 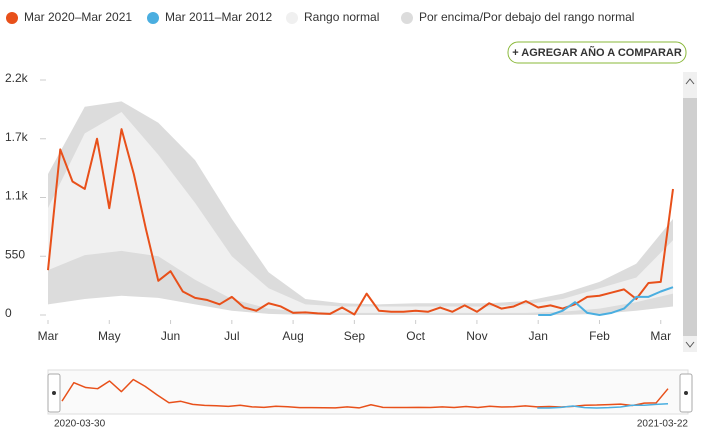 I want to click on y-tick-label: 550, so click(x=15, y=254).